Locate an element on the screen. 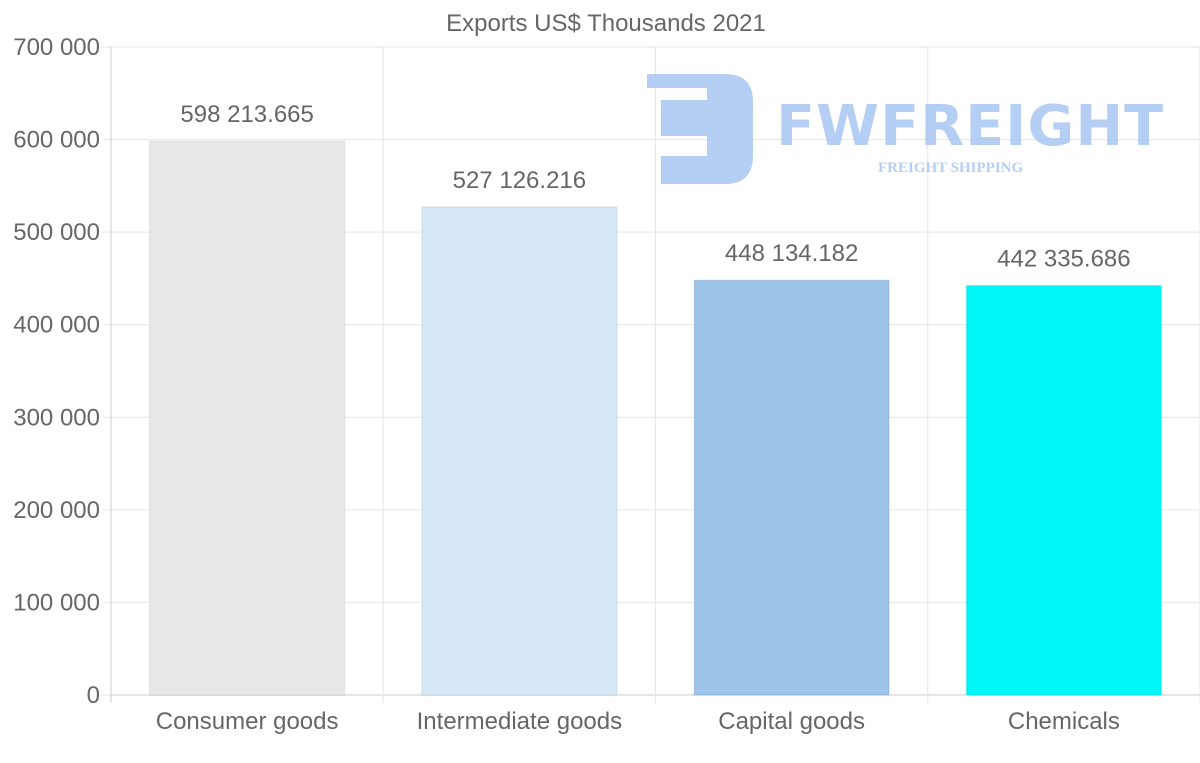  y-tick-label: 400 000 is located at coordinates (56, 325).